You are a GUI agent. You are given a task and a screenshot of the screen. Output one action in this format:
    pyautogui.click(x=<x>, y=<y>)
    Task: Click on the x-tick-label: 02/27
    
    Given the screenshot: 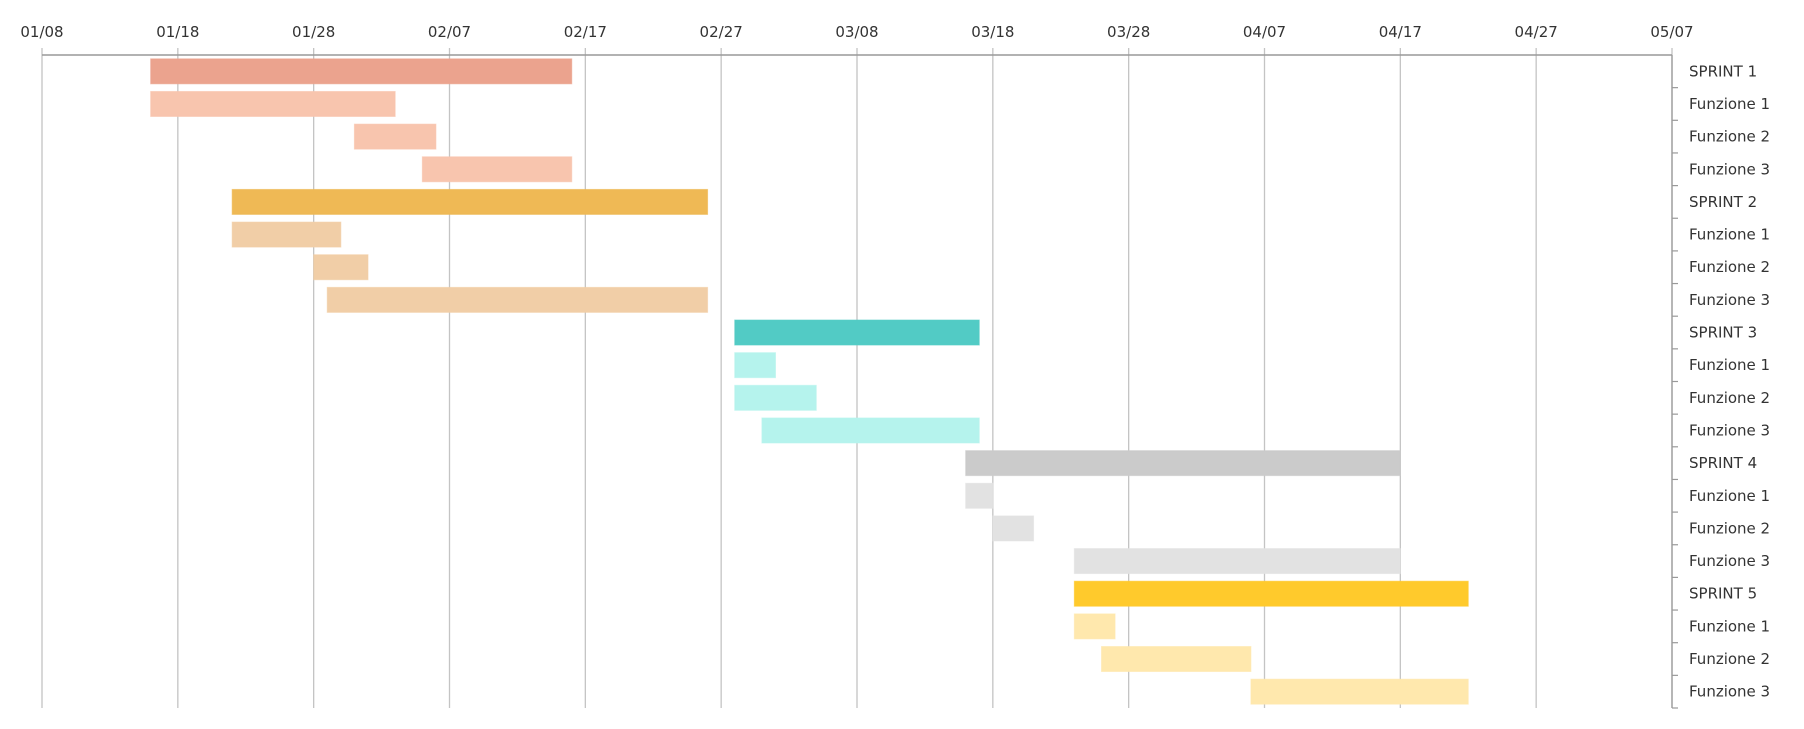 What is the action you would take?
    pyautogui.click(x=721, y=32)
    